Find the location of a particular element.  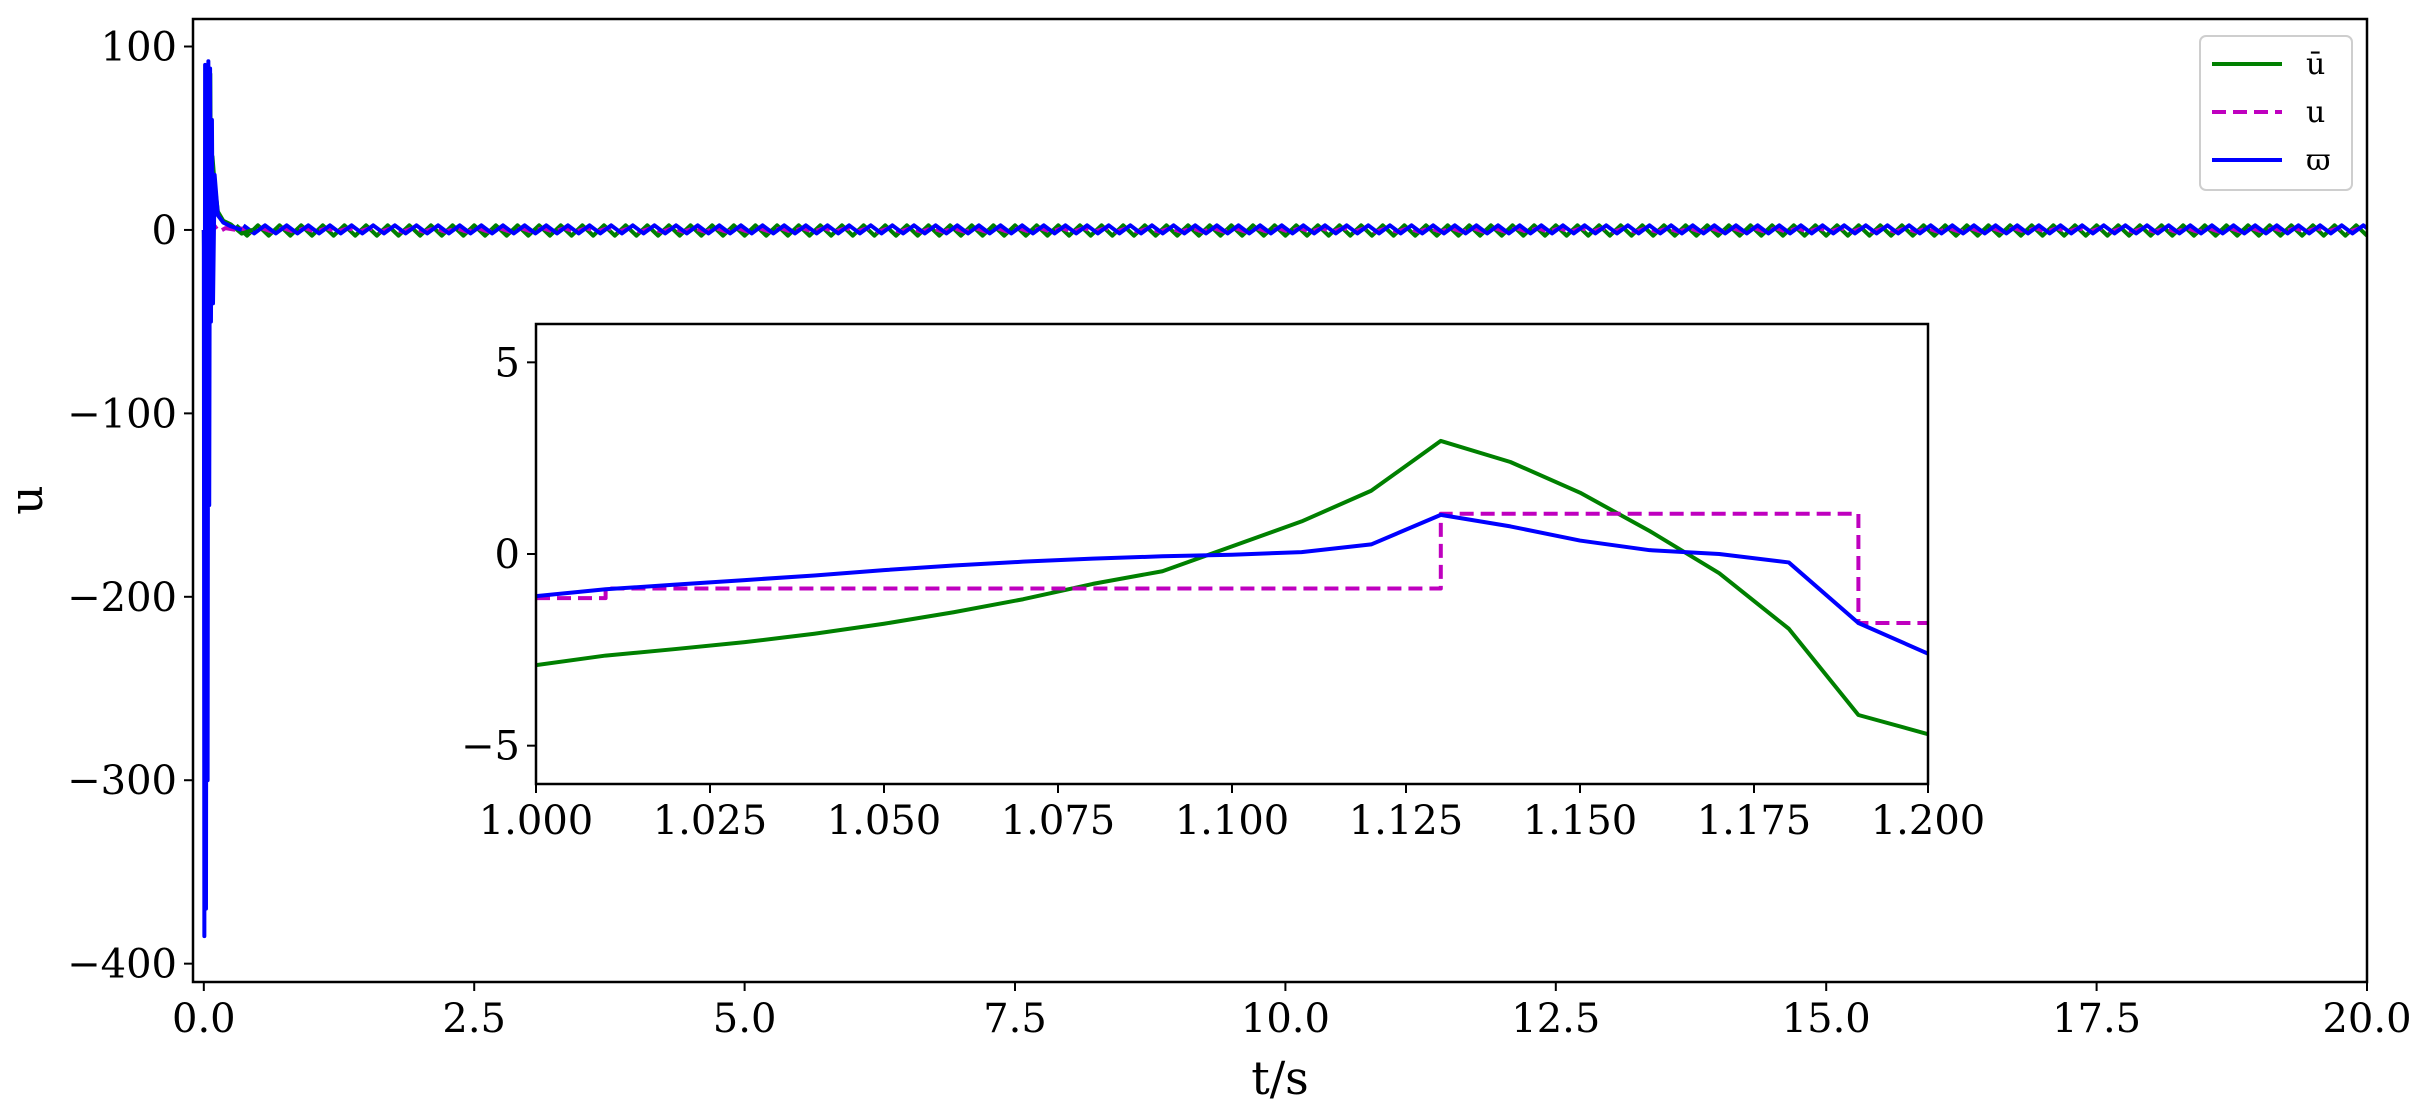

0-y-tick-label: 100 is located at coordinates (139, 48).